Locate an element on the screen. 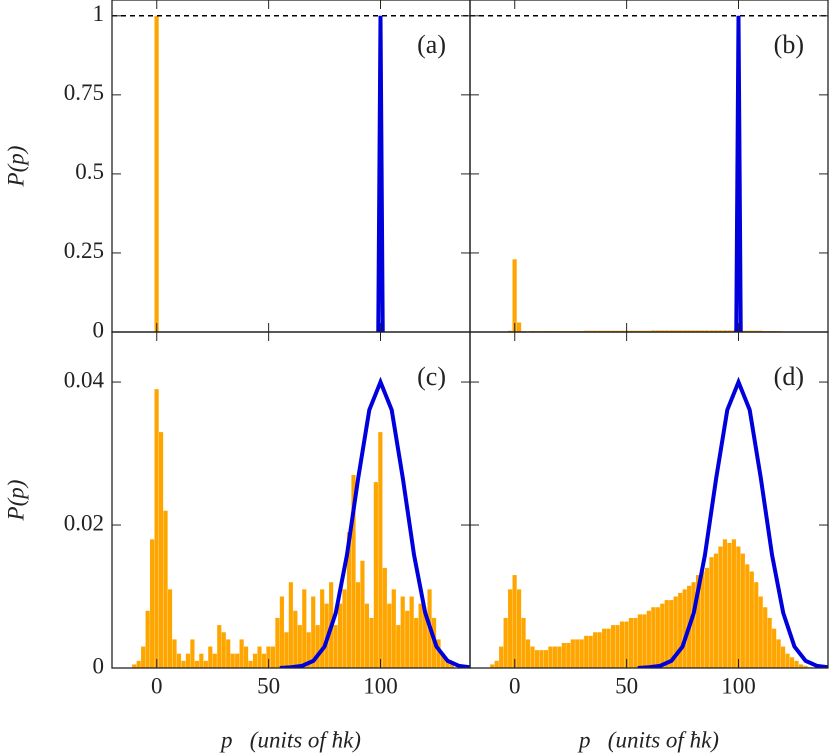  x-tick-label: 50 is located at coordinates (626, 685).